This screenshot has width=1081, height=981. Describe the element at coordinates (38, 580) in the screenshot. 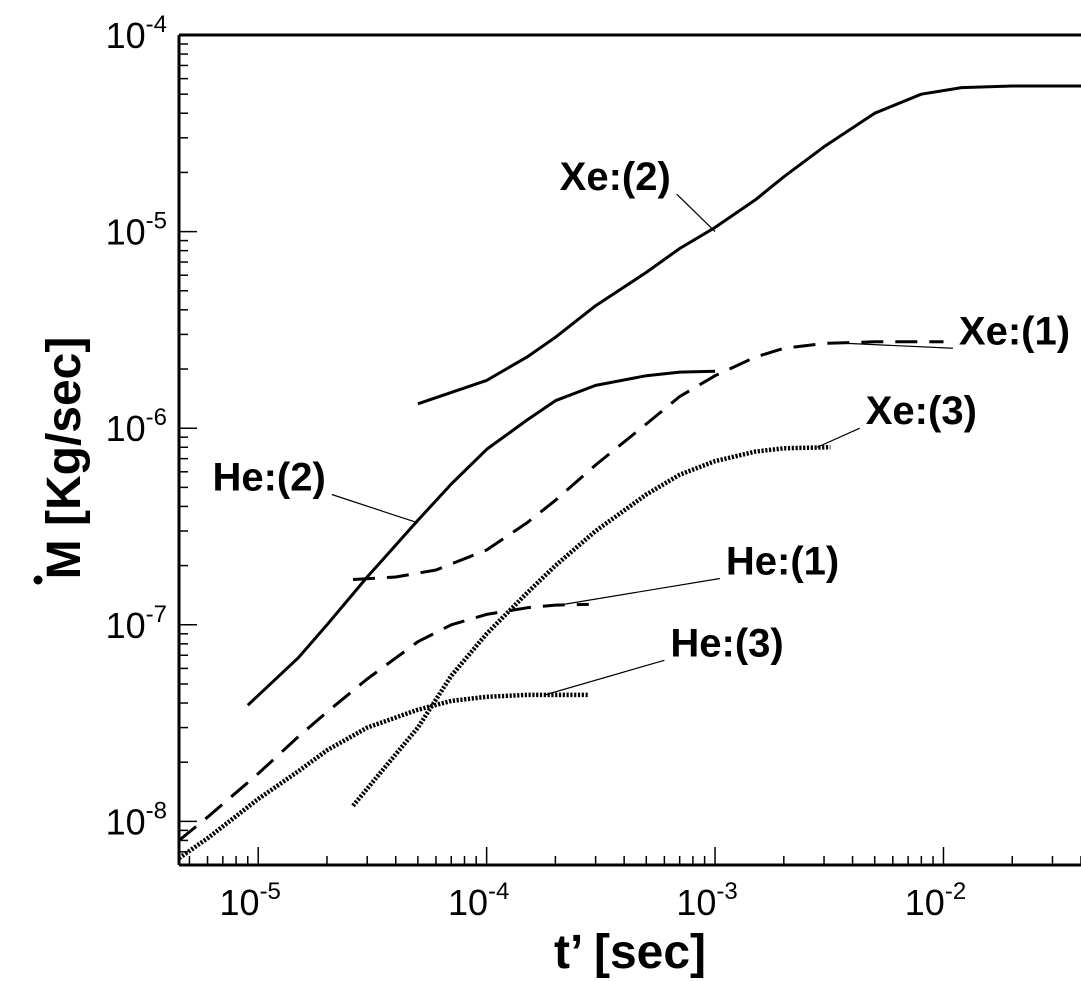

I see `y-axis-label-dot` at that location.